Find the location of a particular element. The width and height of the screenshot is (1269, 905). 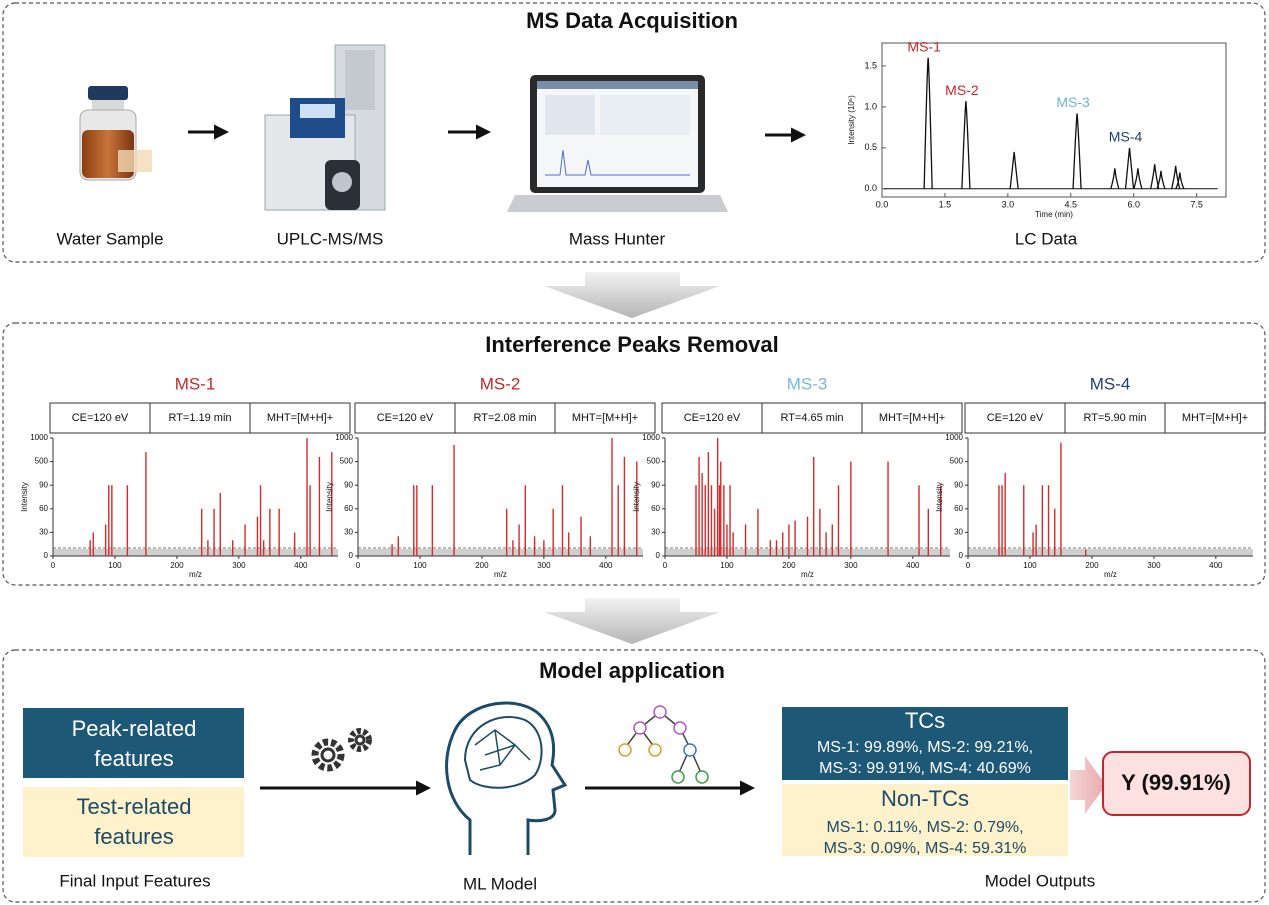

result-label: Y (99.91%) is located at coordinates (1176, 782).